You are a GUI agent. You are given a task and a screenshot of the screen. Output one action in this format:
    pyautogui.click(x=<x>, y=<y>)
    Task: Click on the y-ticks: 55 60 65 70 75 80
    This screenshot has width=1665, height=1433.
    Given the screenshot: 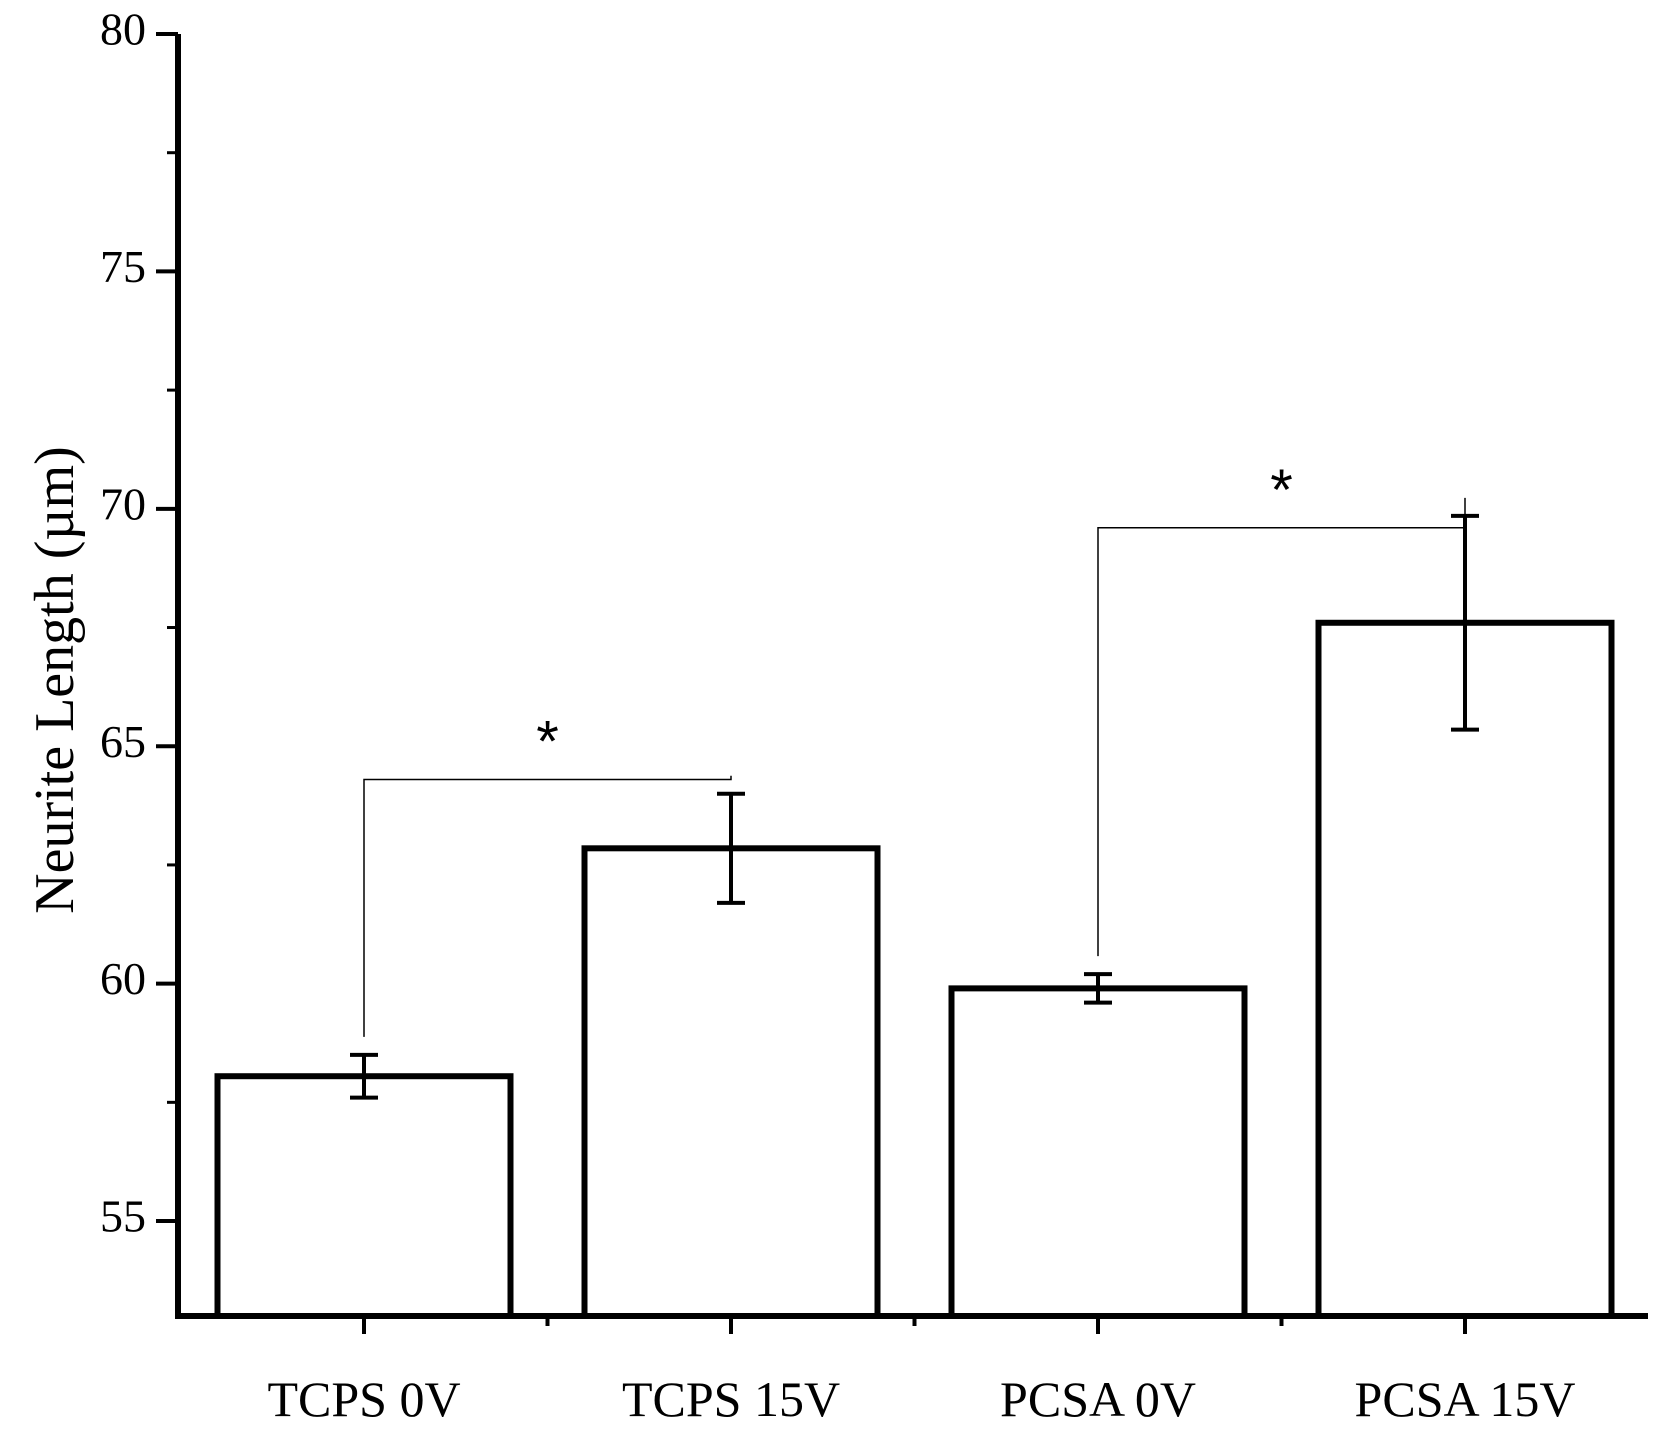 What is the action you would take?
    pyautogui.click(x=139, y=623)
    